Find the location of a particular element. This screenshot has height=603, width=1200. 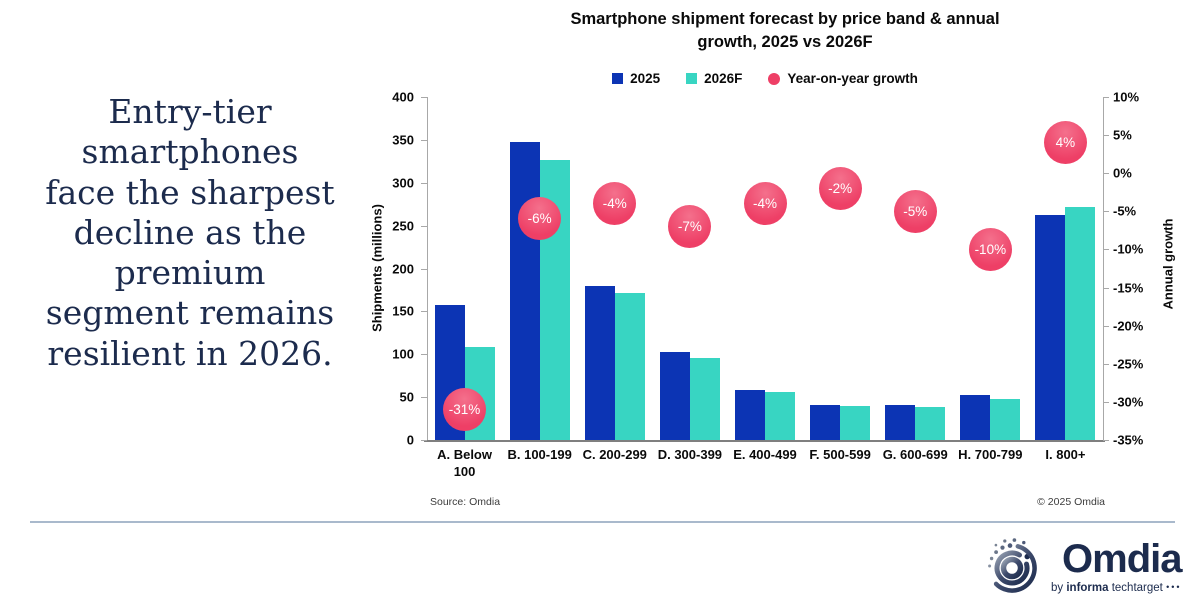

legend-item-2: Year-on-year growth is located at coordinates (843, 78).